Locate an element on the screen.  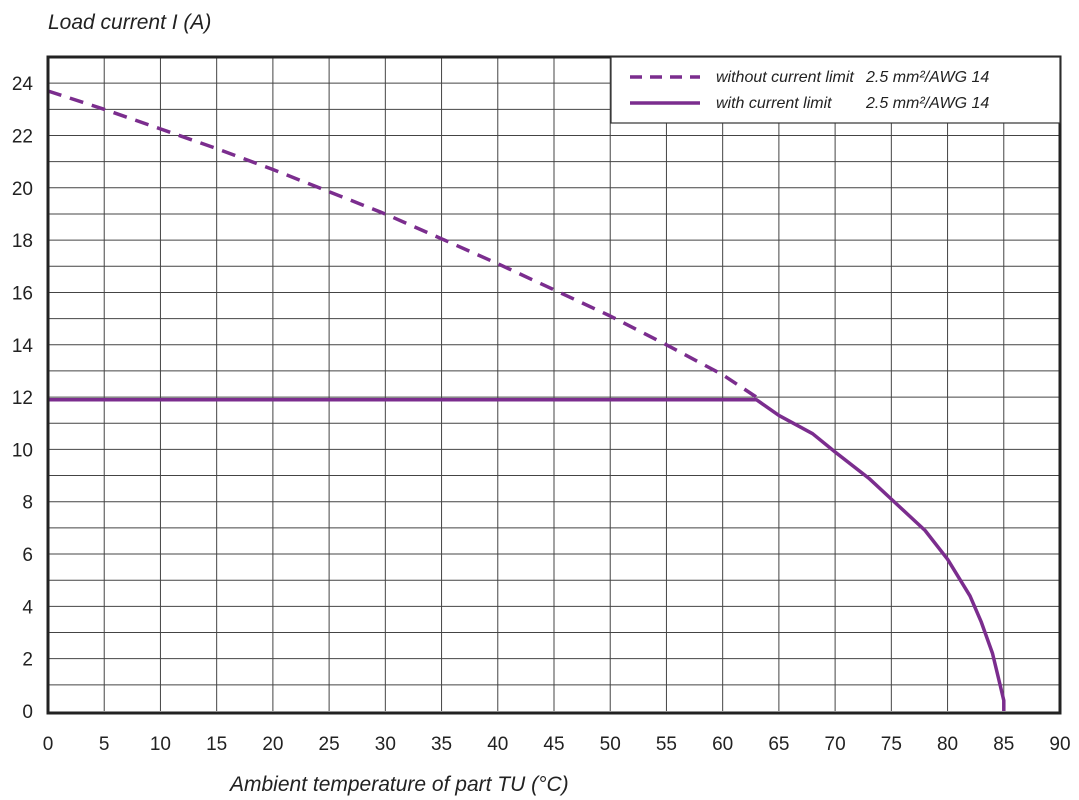
x-tick-label: 15 is located at coordinates (216, 744).